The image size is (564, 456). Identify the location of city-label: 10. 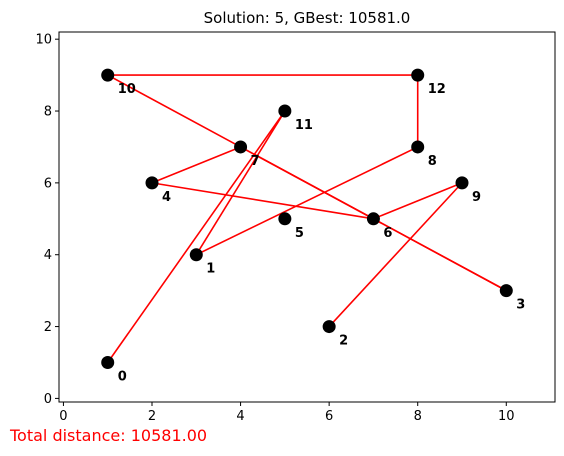
(127, 89).